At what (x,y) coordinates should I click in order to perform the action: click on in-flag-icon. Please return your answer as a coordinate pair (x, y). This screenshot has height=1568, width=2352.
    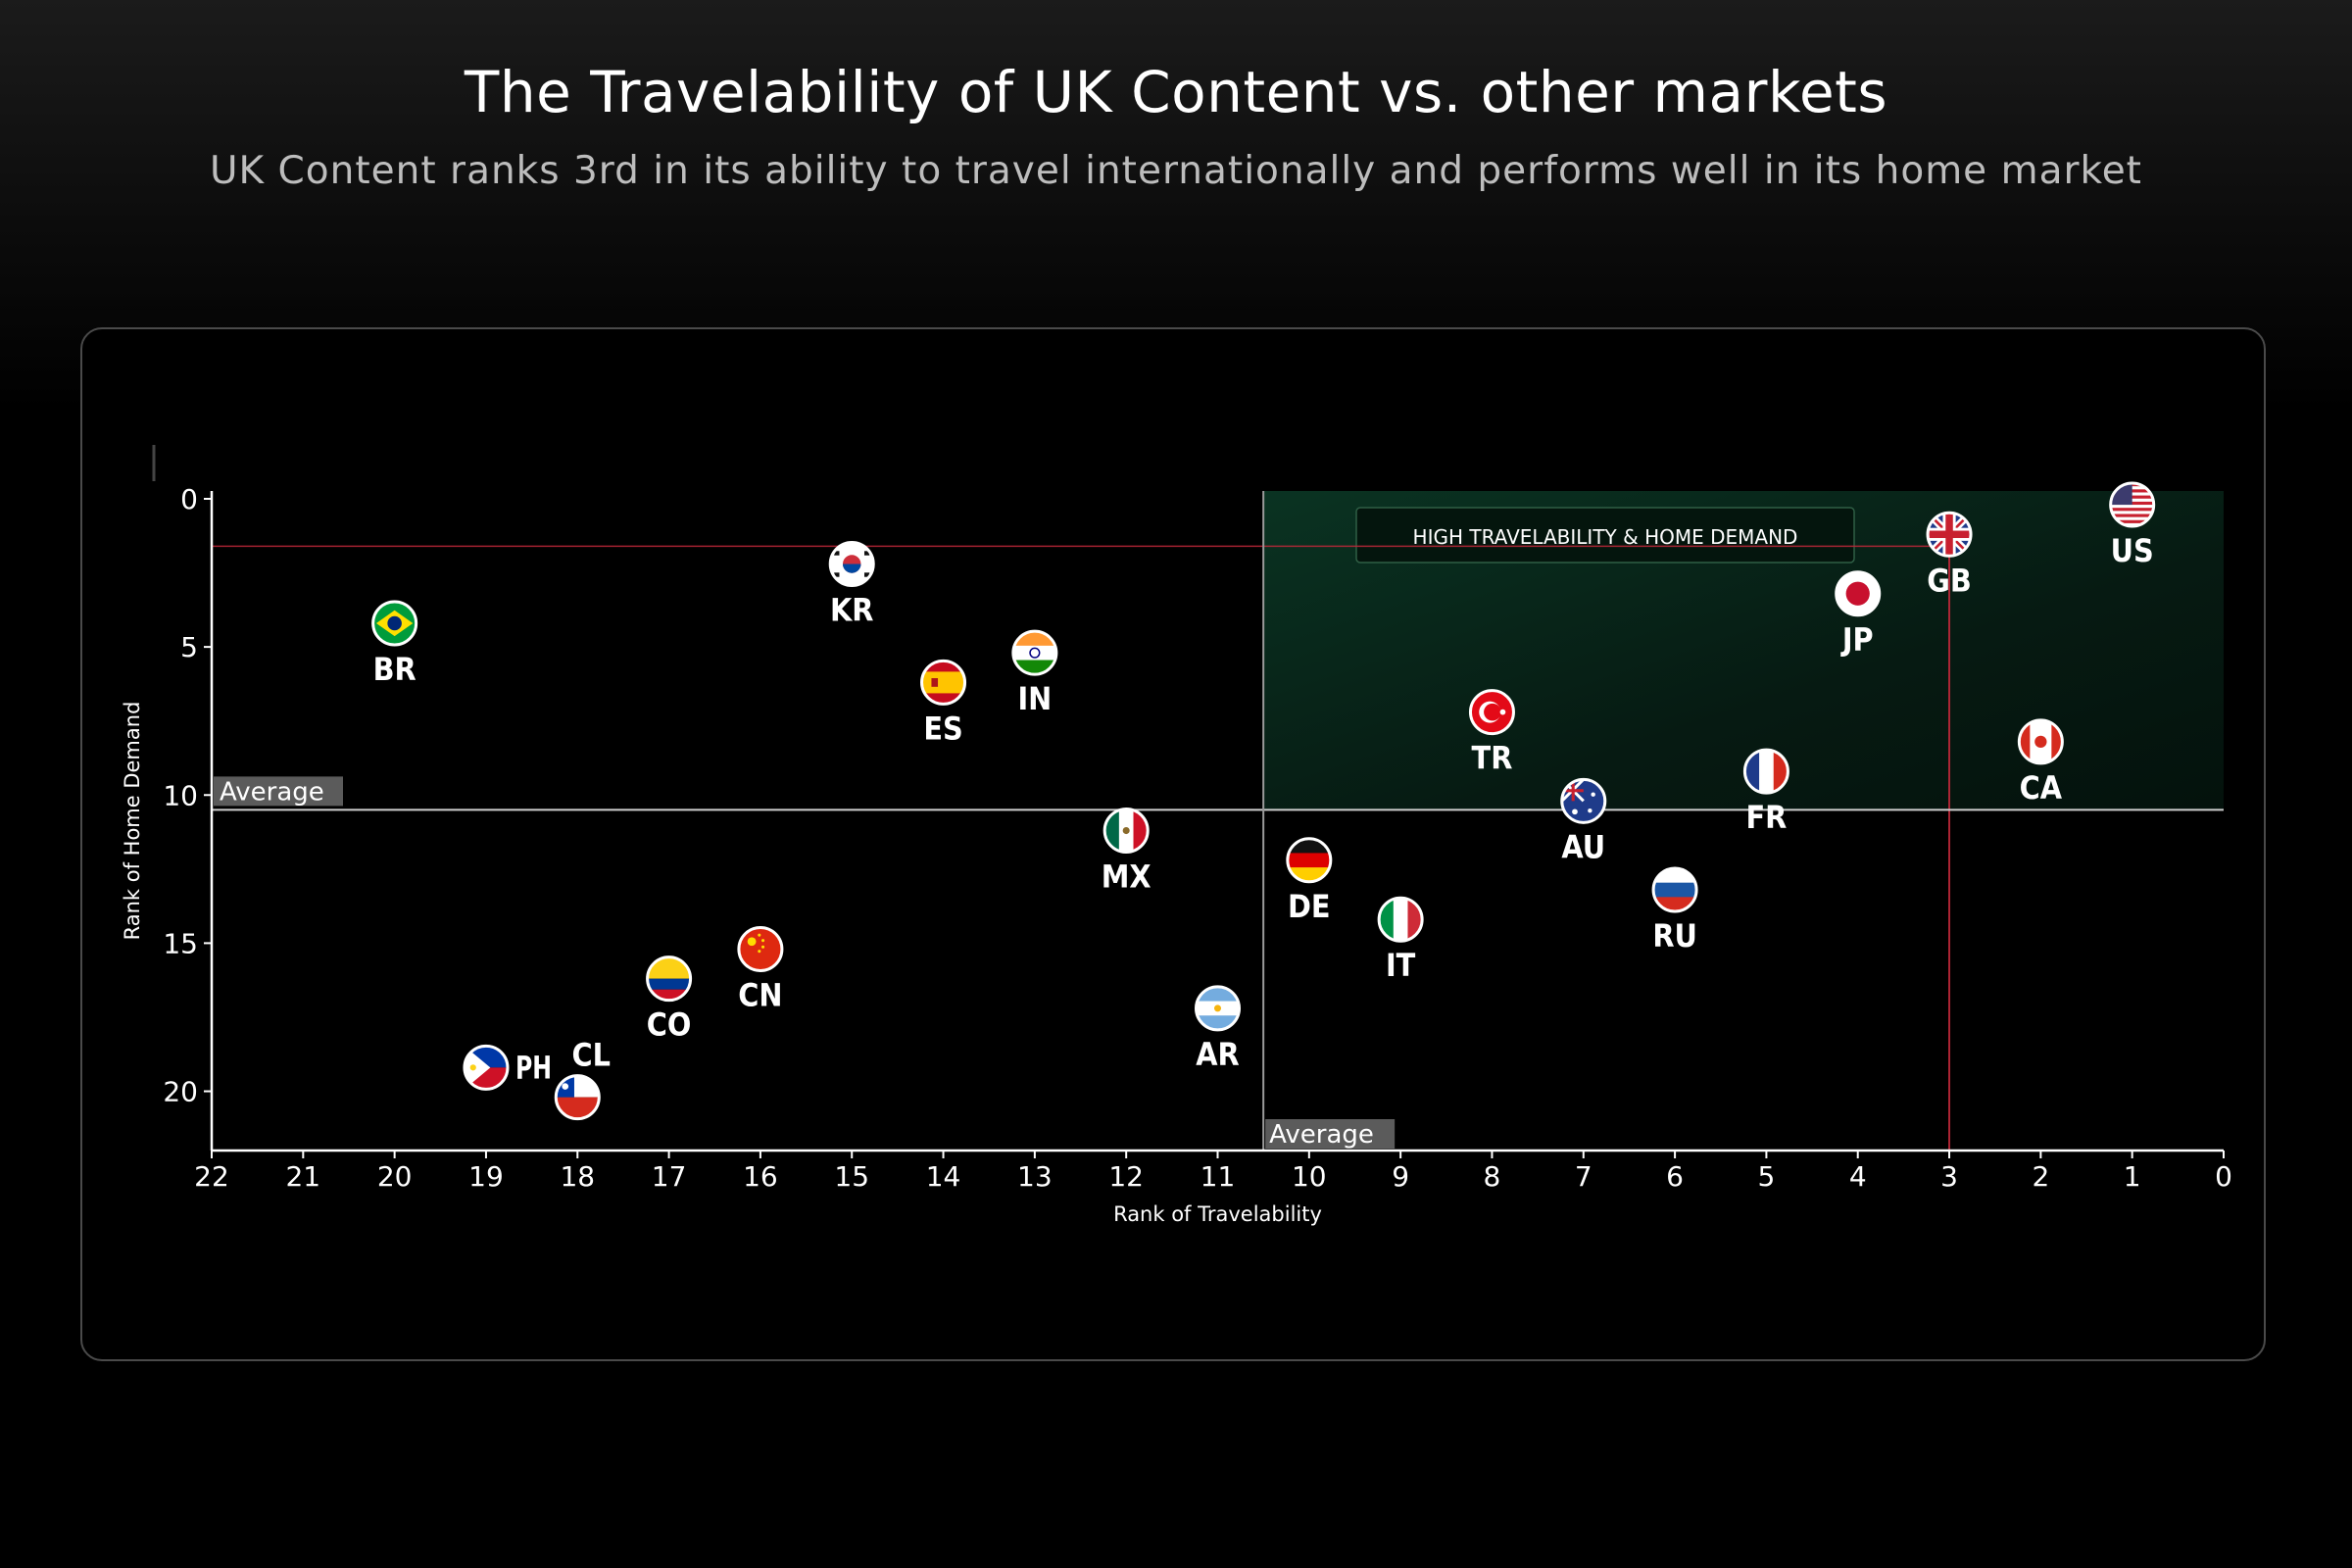
    Looking at the image, I should click on (1034, 652).